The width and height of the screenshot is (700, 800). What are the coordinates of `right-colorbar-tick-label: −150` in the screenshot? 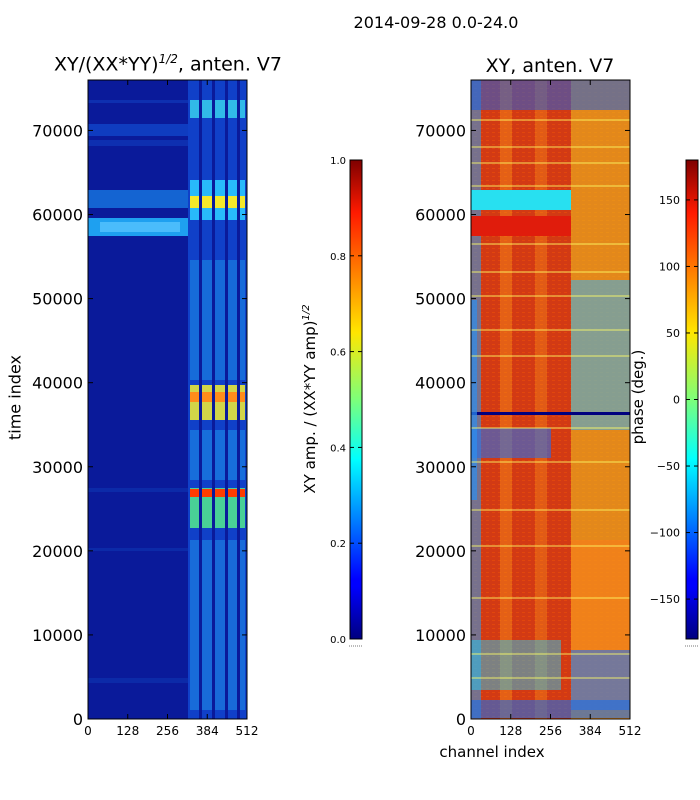 It's located at (665, 599).